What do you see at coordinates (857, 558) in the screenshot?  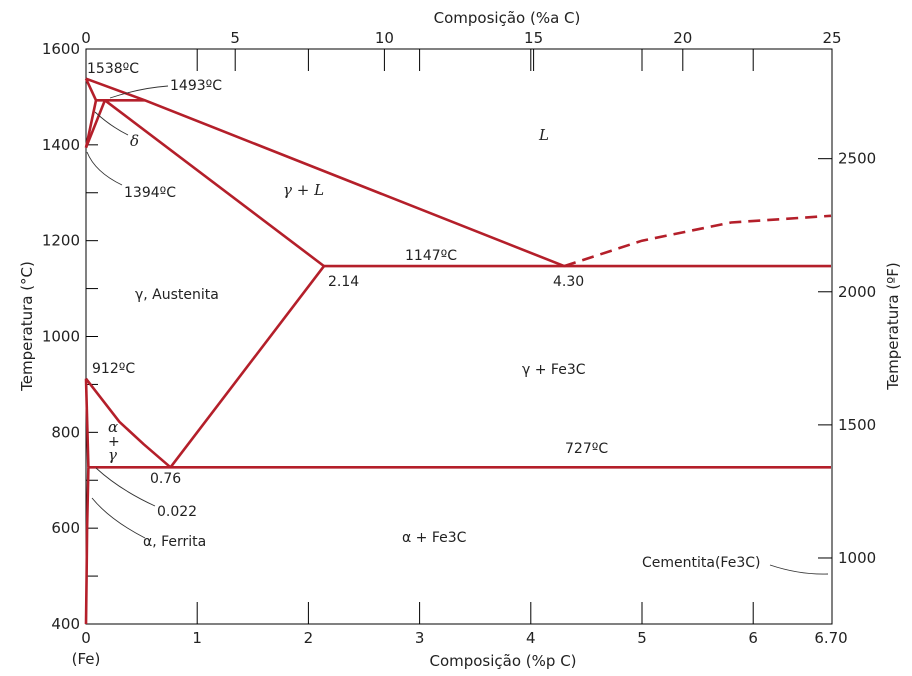 I see `y2-tick-label-0: 1000` at bounding box center [857, 558].